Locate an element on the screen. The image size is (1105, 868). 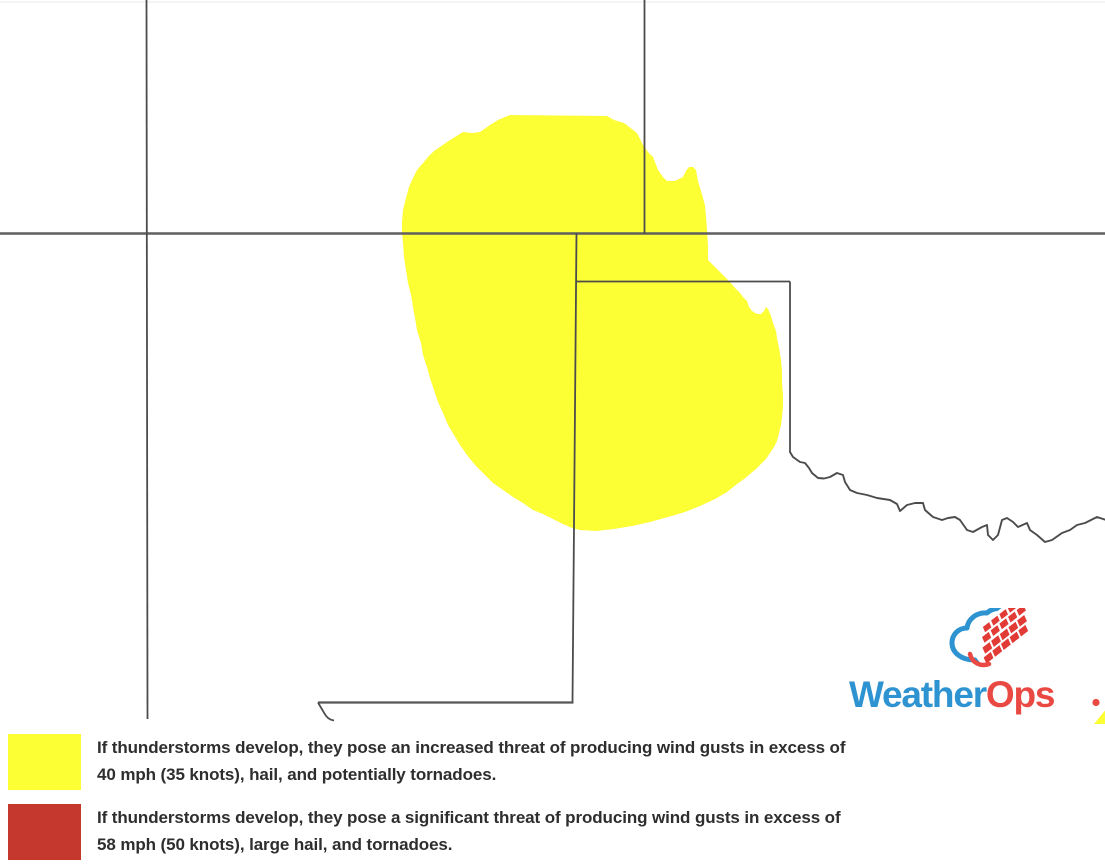
weatherops-logo: WeatherOps is located at coordinates (952, 694).